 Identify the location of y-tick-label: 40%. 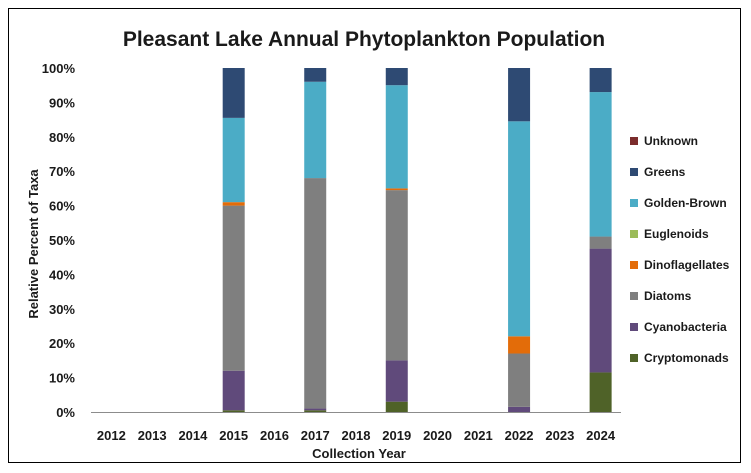
(62, 274).